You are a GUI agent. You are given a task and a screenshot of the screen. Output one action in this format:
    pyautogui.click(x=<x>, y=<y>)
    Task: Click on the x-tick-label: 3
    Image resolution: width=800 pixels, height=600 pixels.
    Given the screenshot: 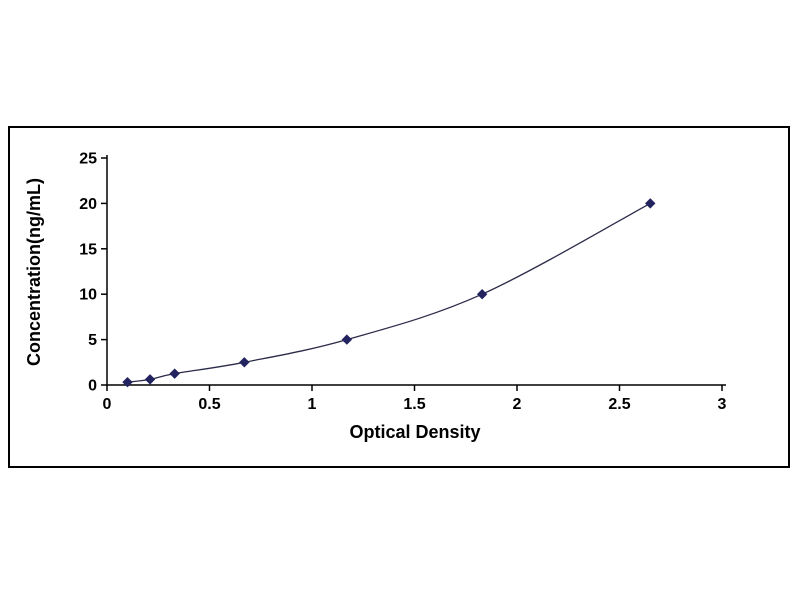 What is the action you would take?
    pyautogui.click(x=722, y=404)
    